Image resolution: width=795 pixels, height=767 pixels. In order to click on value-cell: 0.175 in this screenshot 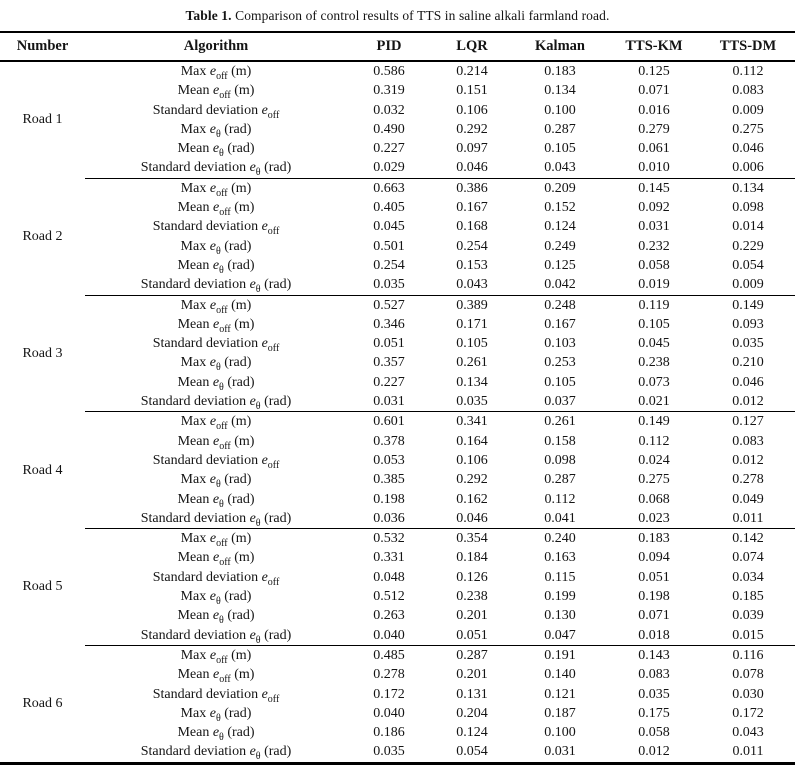, I will do `click(654, 713)`.